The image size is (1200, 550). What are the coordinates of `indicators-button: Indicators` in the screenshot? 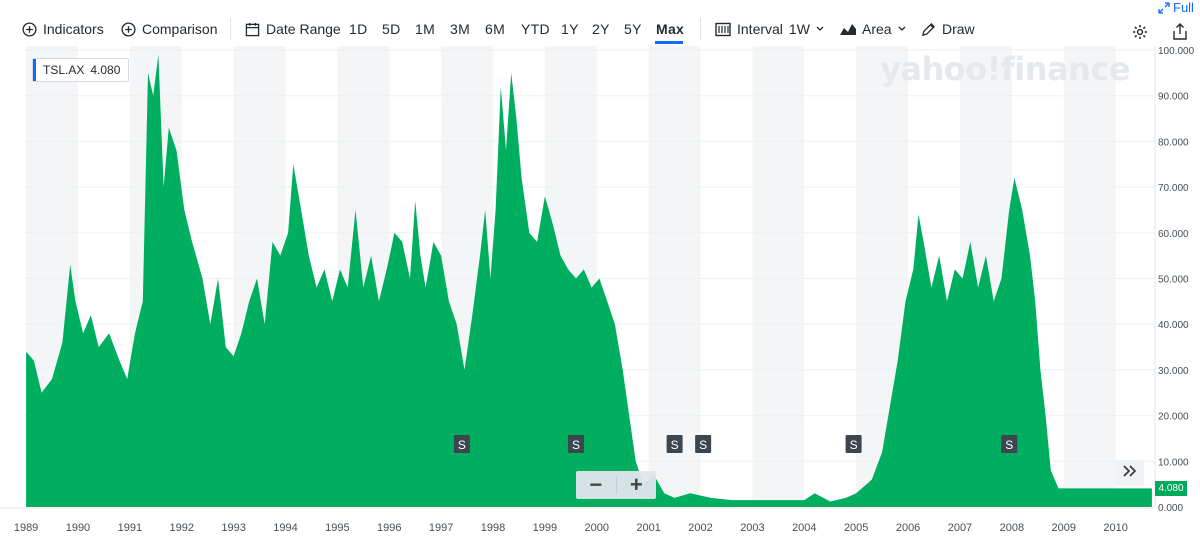 It's located at (63, 29).